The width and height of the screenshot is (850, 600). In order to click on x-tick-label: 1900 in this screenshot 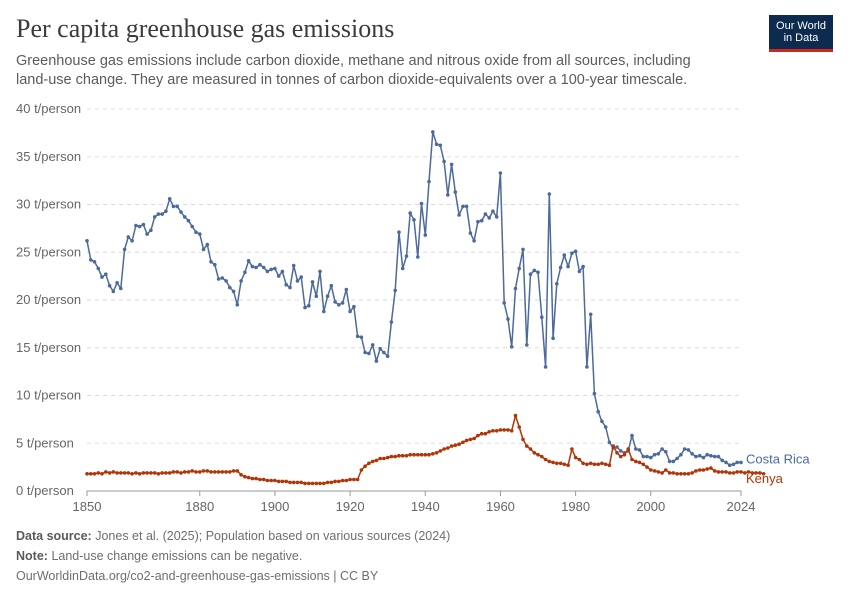, I will do `click(274, 506)`.